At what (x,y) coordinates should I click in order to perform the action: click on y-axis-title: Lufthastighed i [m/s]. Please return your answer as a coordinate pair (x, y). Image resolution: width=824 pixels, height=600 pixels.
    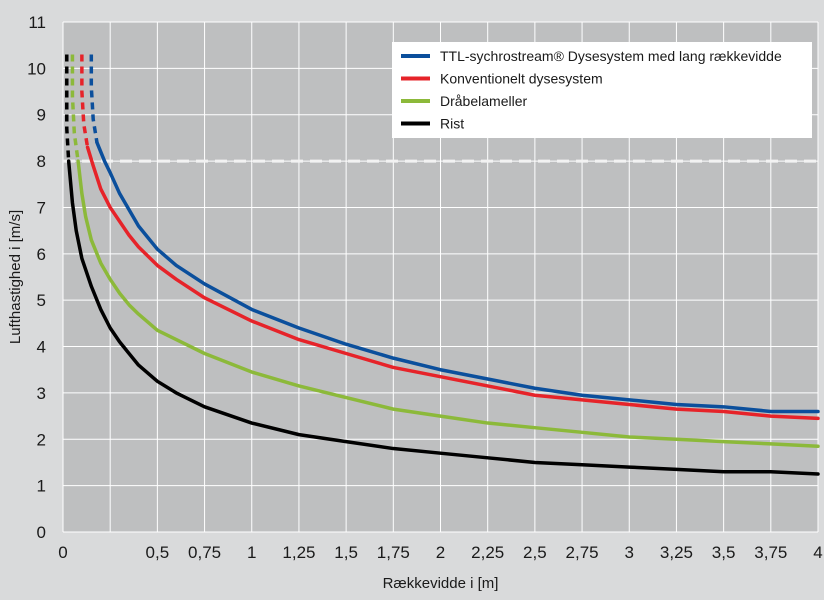
    Looking at the image, I should click on (15, 277).